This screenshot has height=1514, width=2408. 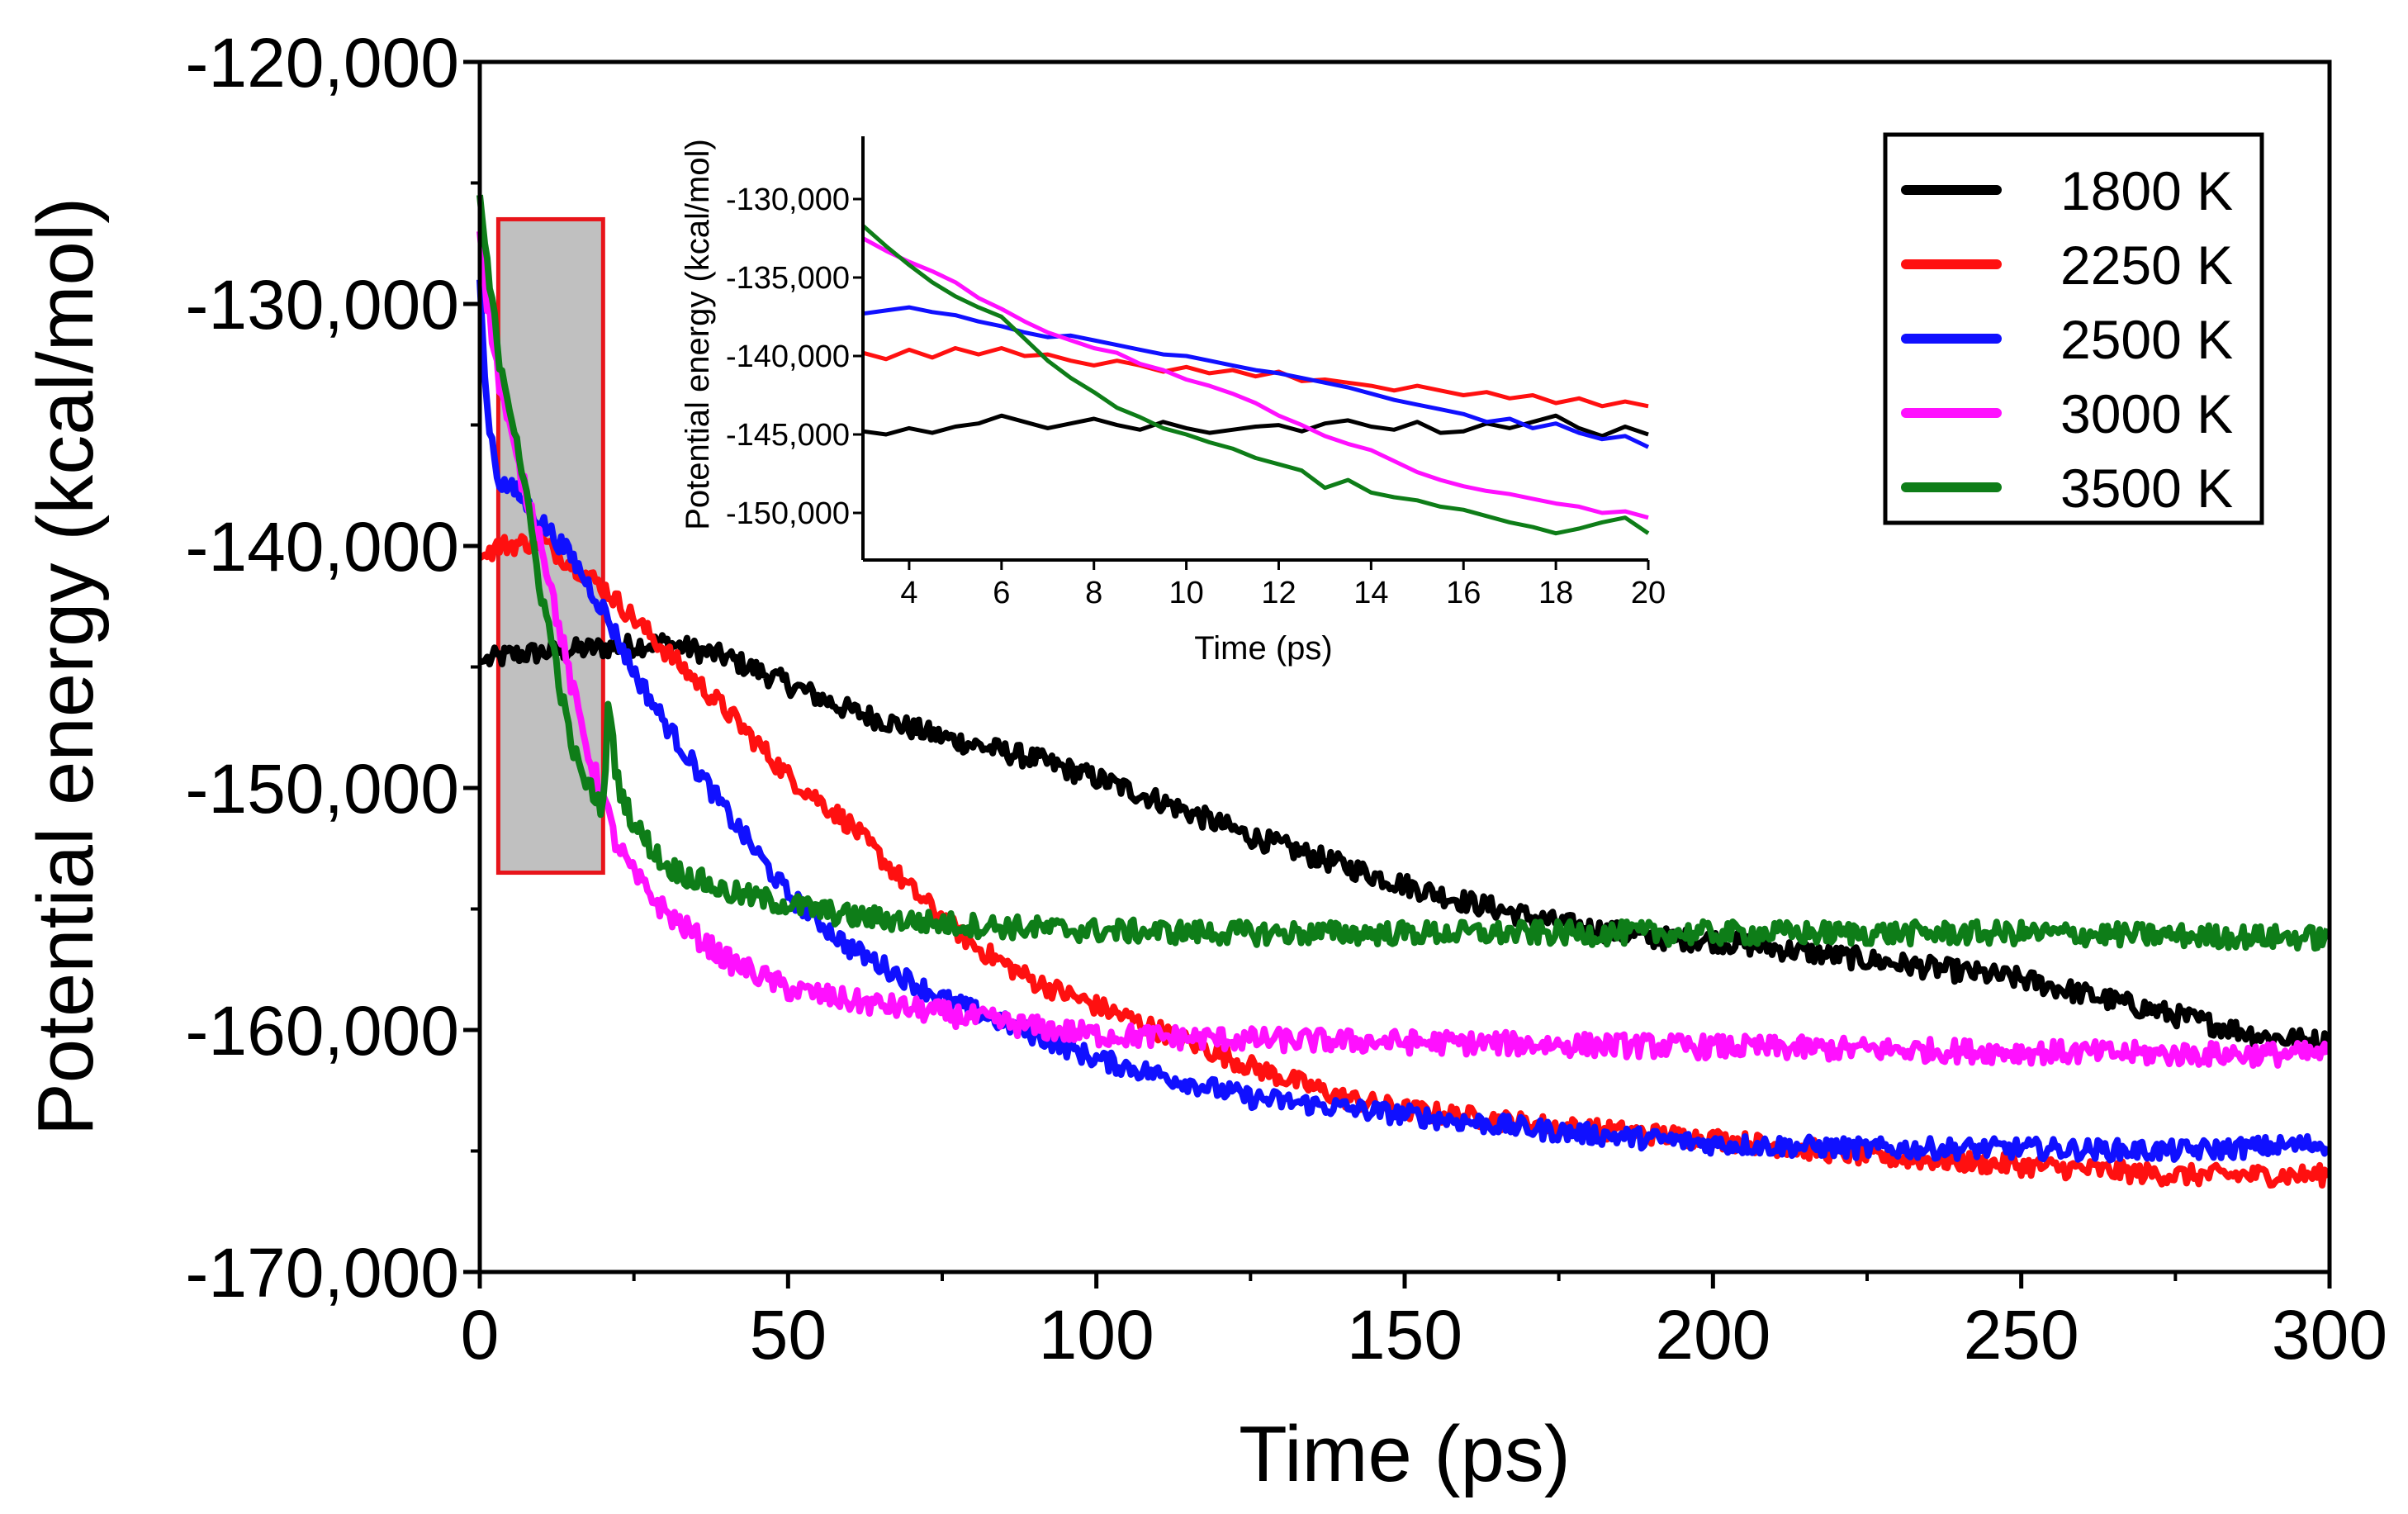 What do you see at coordinates (1097, 1335) in the screenshot?
I see `main-x-tick-label: 100` at bounding box center [1097, 1335].